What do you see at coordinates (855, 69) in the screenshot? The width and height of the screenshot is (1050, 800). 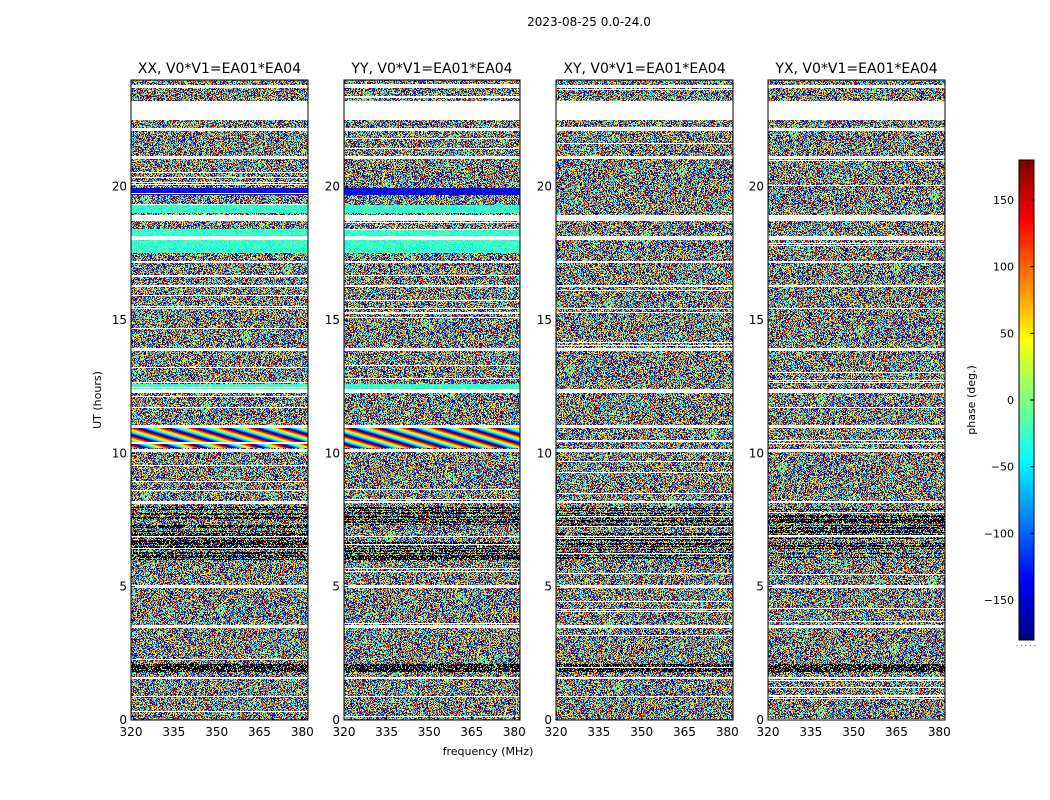 I see `panel-title: YX, V0*V1=EA01*EA04` at bounding box center [855, 69].